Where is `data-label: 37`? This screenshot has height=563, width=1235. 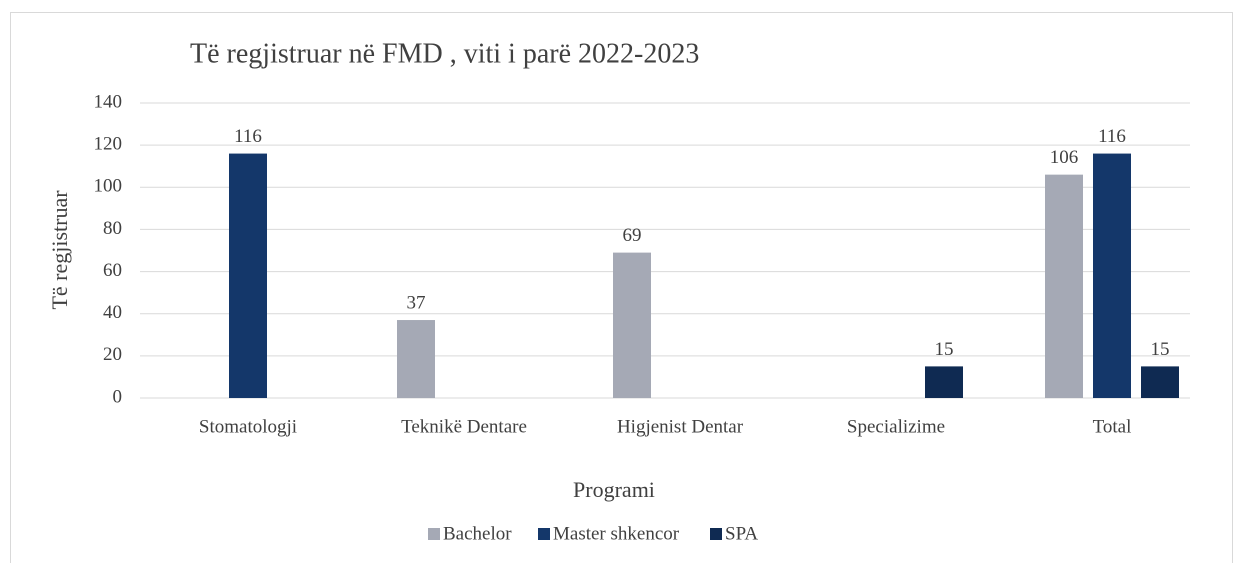
data-label: 37 is located at coordinates (416, 302).